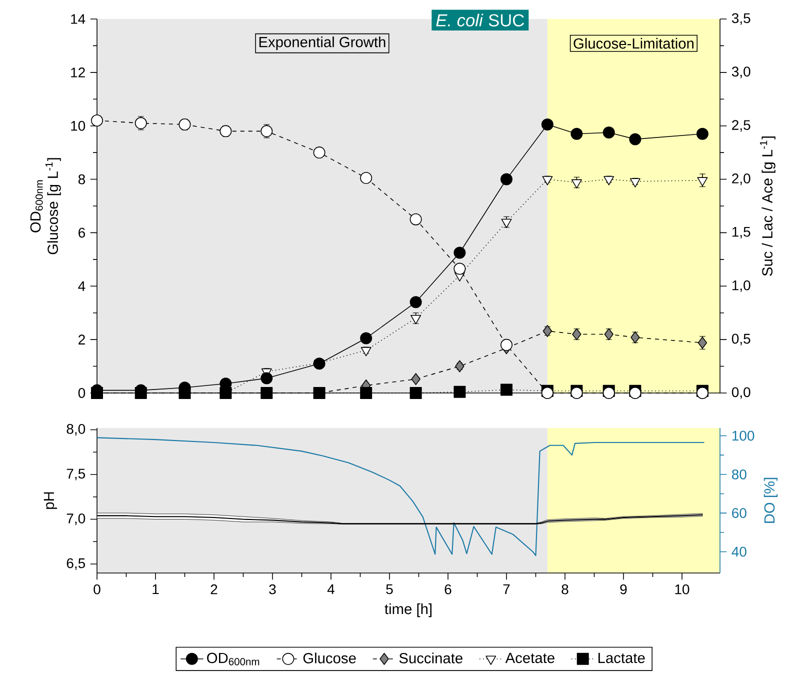 The image size is (793, 677). Describe the element at coordinates (78, 125) in the screenshot. I see `y-tick-label: 10` at that location.